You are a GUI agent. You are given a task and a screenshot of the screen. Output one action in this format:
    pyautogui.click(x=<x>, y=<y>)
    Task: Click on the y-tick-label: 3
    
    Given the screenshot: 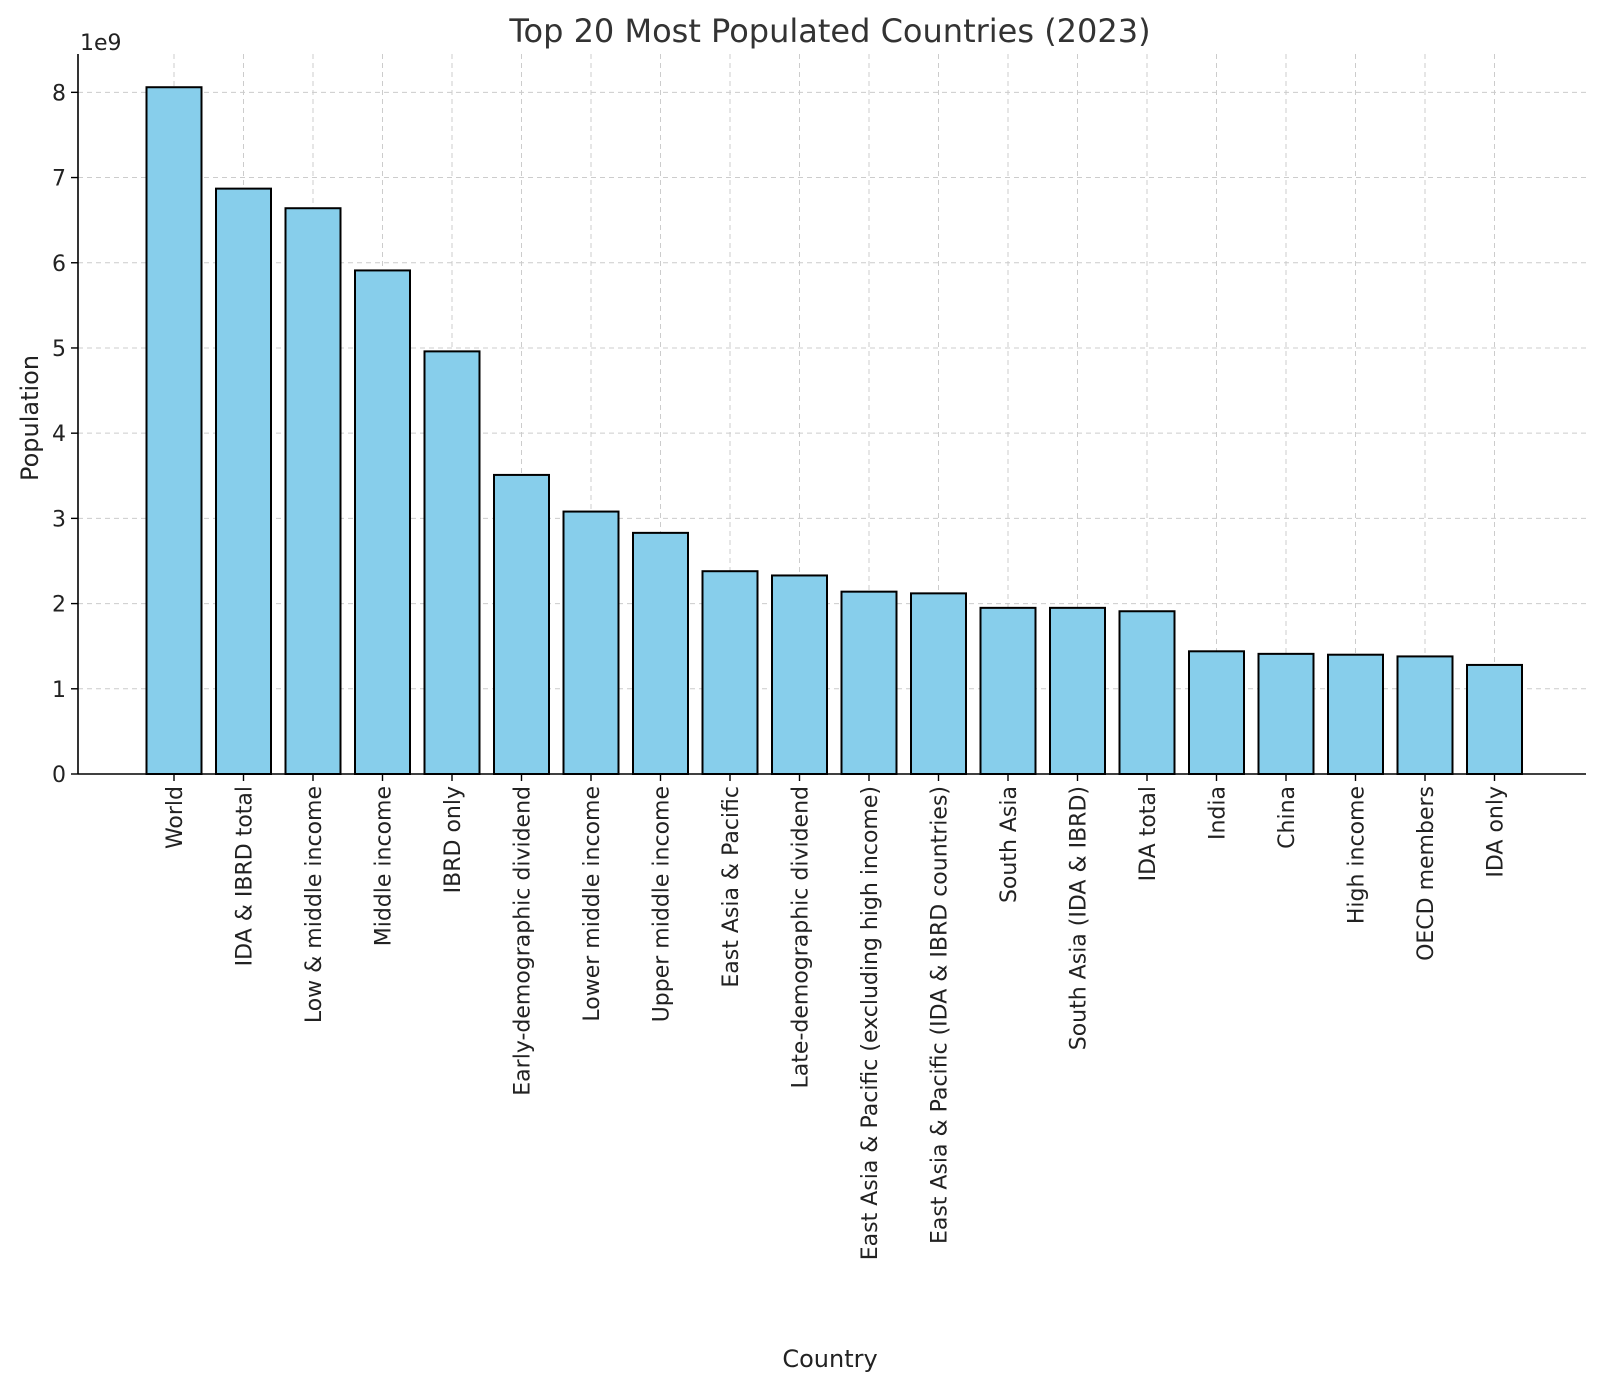 What is the action you would take?
    pyautogui.click(x=59, y=519)
    